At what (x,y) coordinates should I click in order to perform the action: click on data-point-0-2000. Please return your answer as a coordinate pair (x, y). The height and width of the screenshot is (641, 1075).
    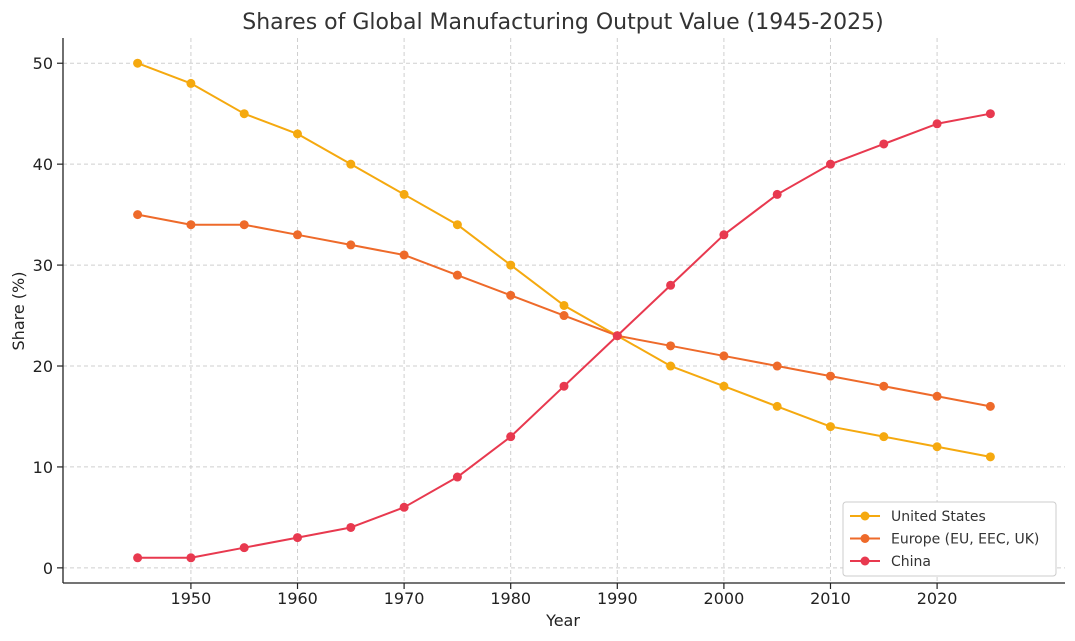
    Looking at the image, I should click on (724, 386).